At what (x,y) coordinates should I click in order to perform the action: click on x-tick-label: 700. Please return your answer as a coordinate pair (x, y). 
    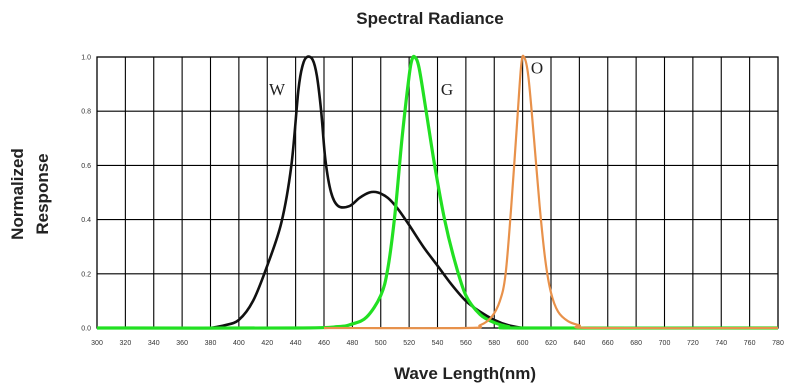
    Looking at the image, I should click on (665, 343).